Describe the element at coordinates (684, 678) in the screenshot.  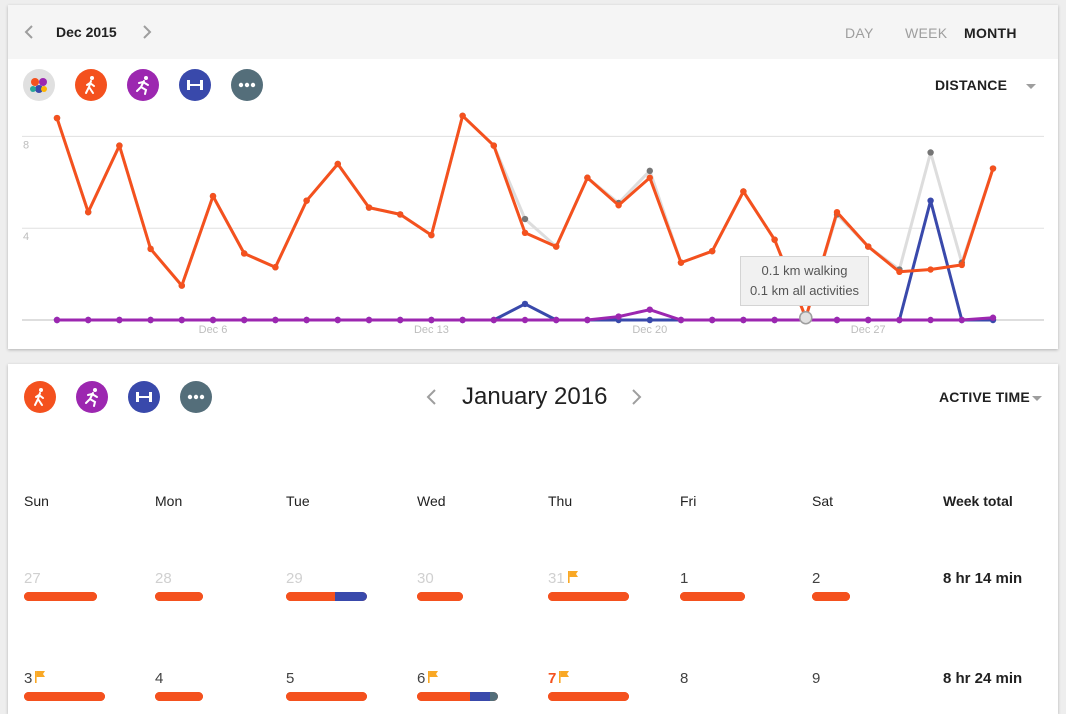
I see `day-number: 8` at that location.